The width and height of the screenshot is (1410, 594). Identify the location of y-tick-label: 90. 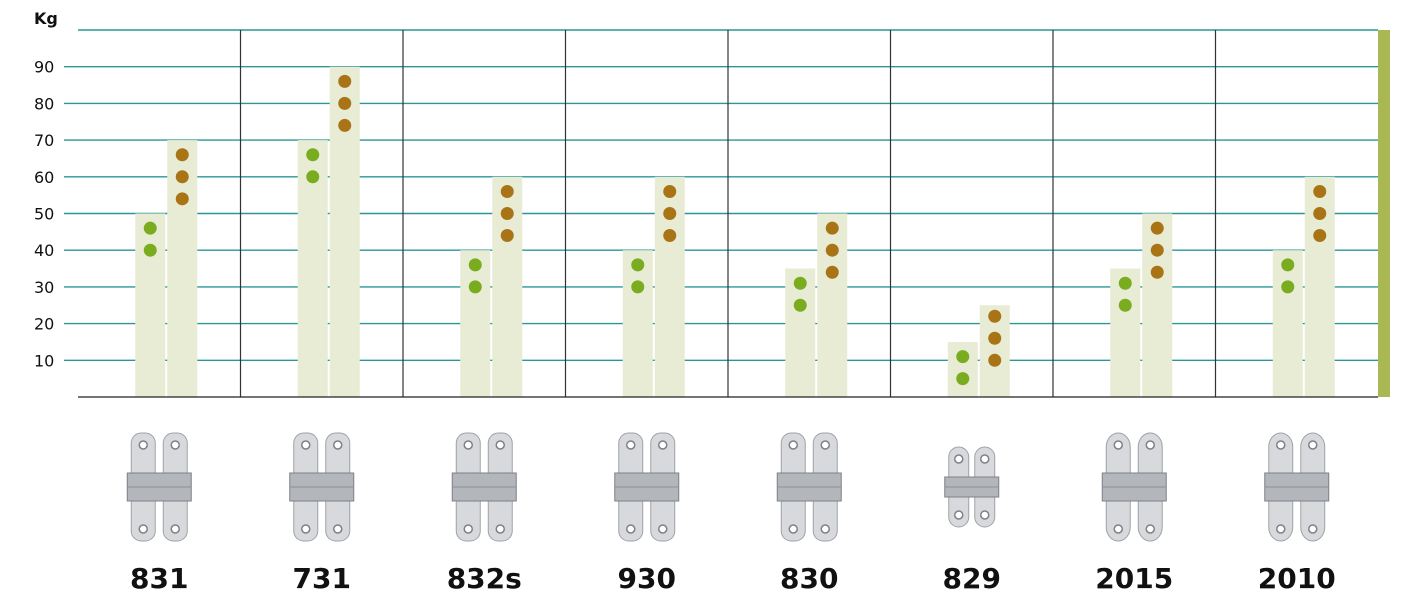
(44, 67).